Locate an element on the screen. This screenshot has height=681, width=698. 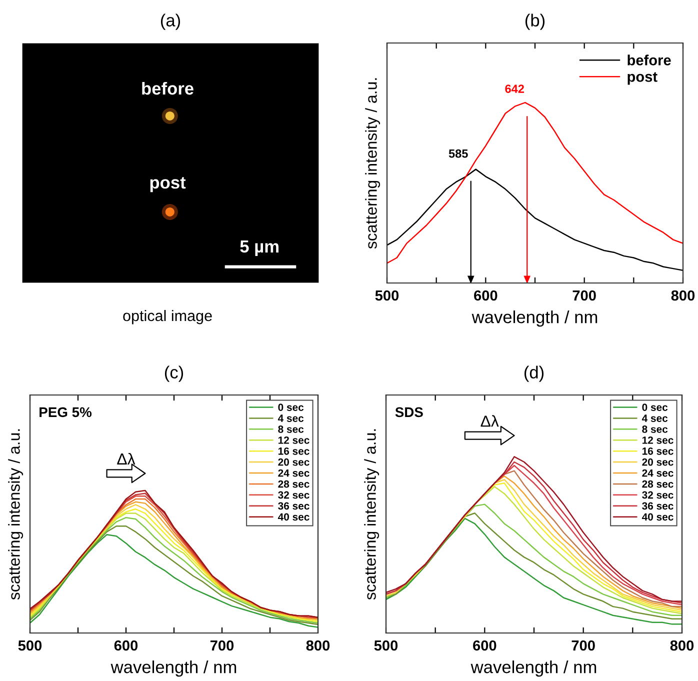
text: 5 µm is located at coordinates (259, 248).